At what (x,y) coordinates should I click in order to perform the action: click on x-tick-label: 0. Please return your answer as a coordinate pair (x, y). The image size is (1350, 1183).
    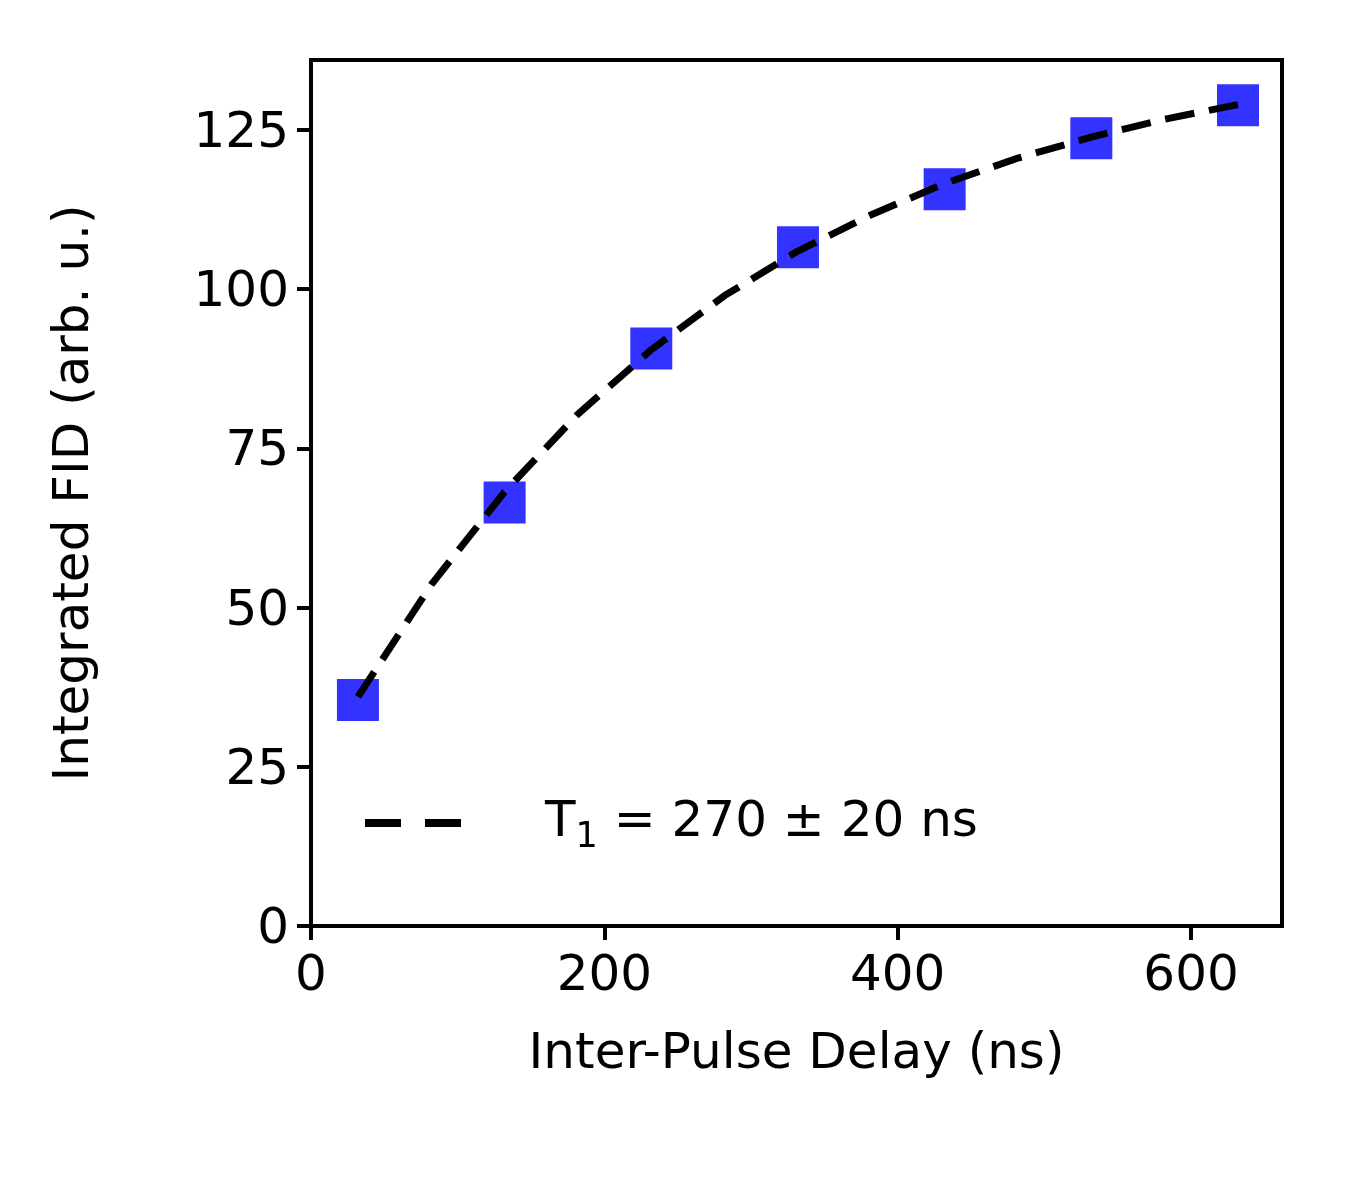
    Looking at the image, I should click on (311, 973).